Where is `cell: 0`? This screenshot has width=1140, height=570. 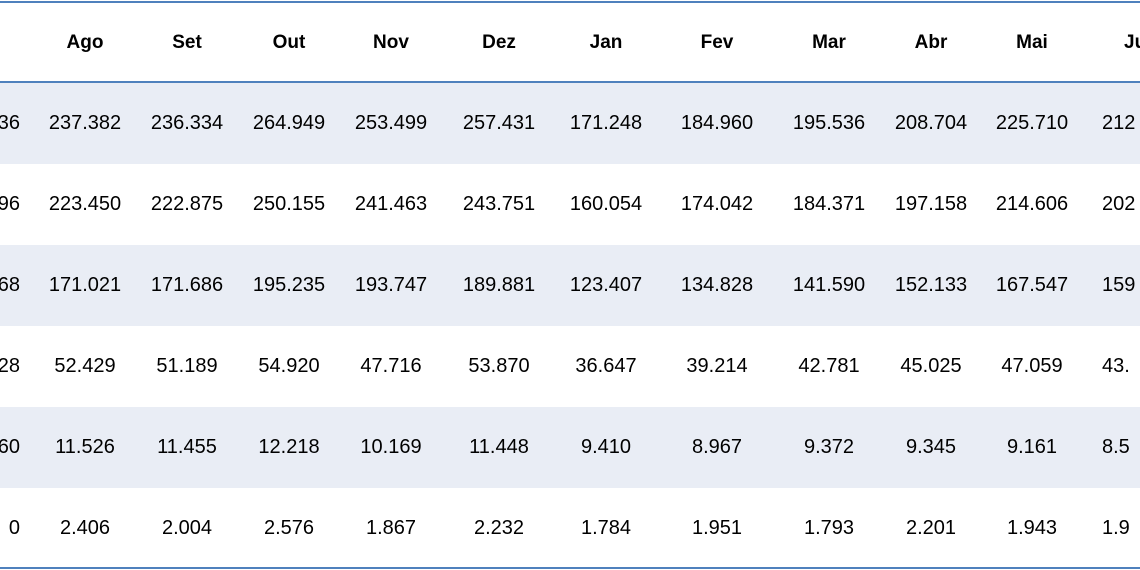 cell: 0 is located at coordinates (14, 528).